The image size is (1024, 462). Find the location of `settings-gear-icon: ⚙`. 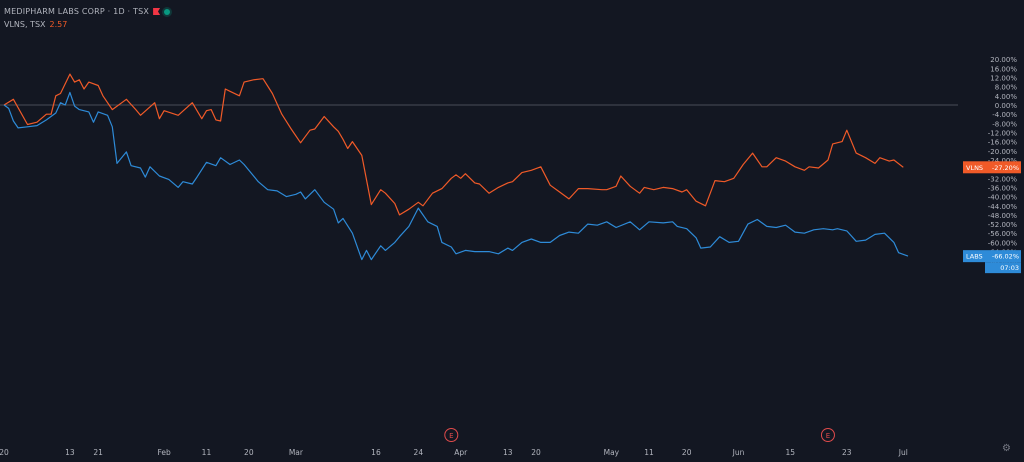

settings-gear-icon: ⚙ is located at coordinates (1006, 448).